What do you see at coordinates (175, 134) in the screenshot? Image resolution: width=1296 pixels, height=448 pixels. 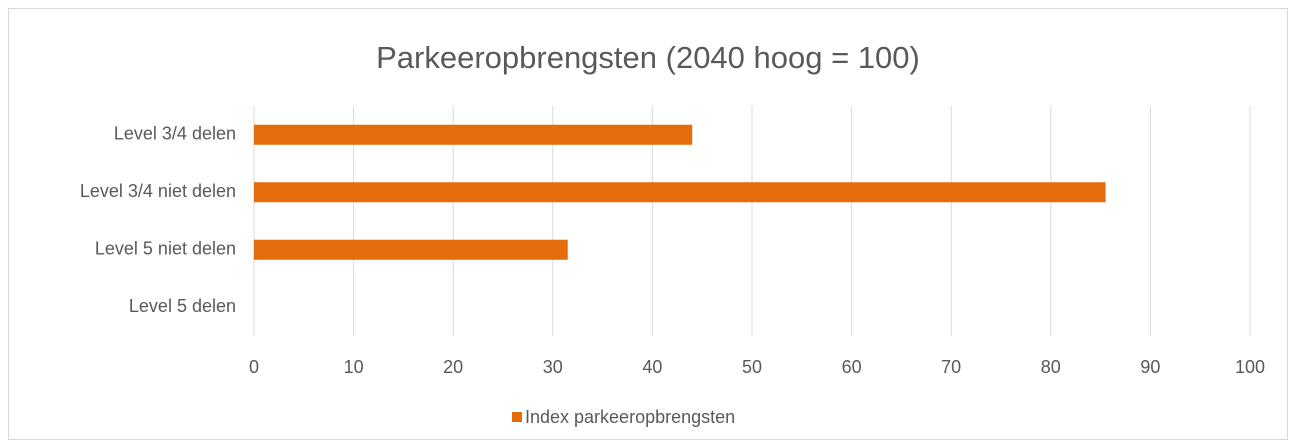 I see `y-tick-label: Level 3/4 delen` at bounding box center [175, 134].